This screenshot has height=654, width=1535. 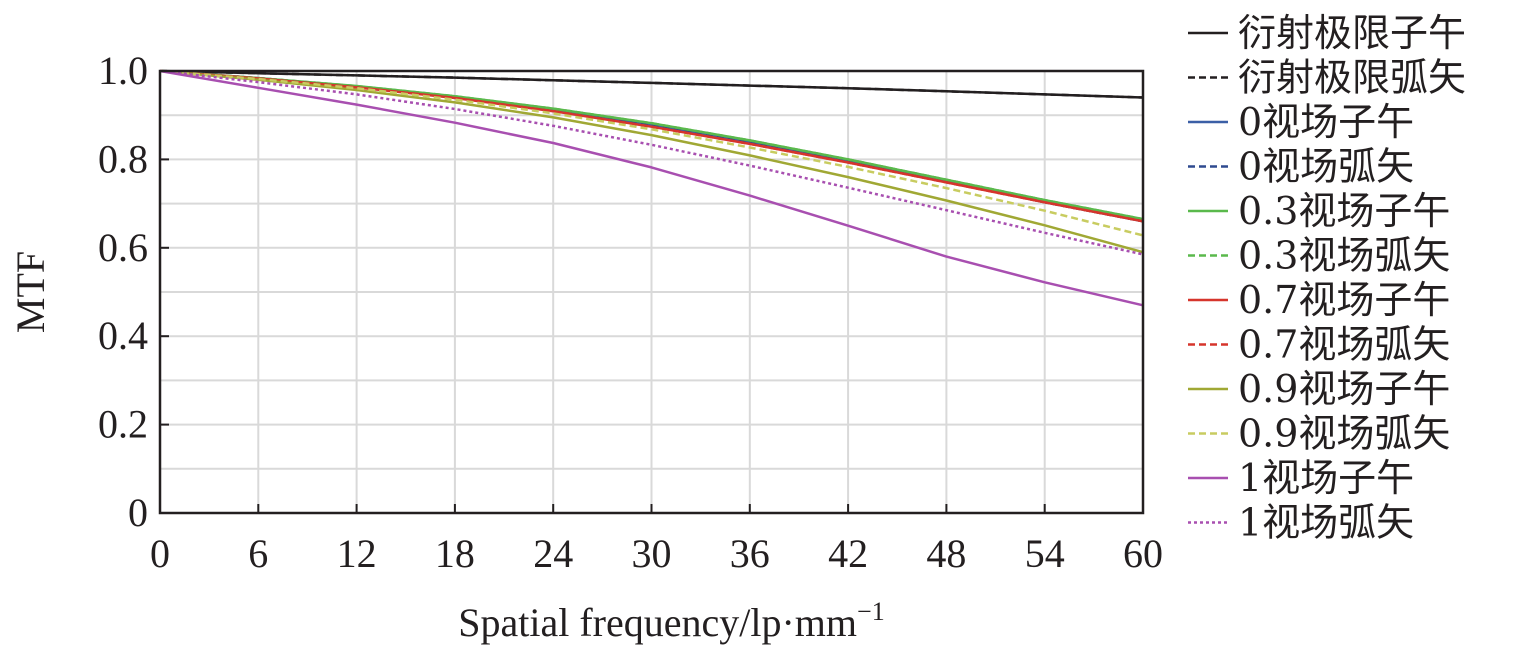 I want to click on x-tick-label: 48, so click(x=946, y=553).